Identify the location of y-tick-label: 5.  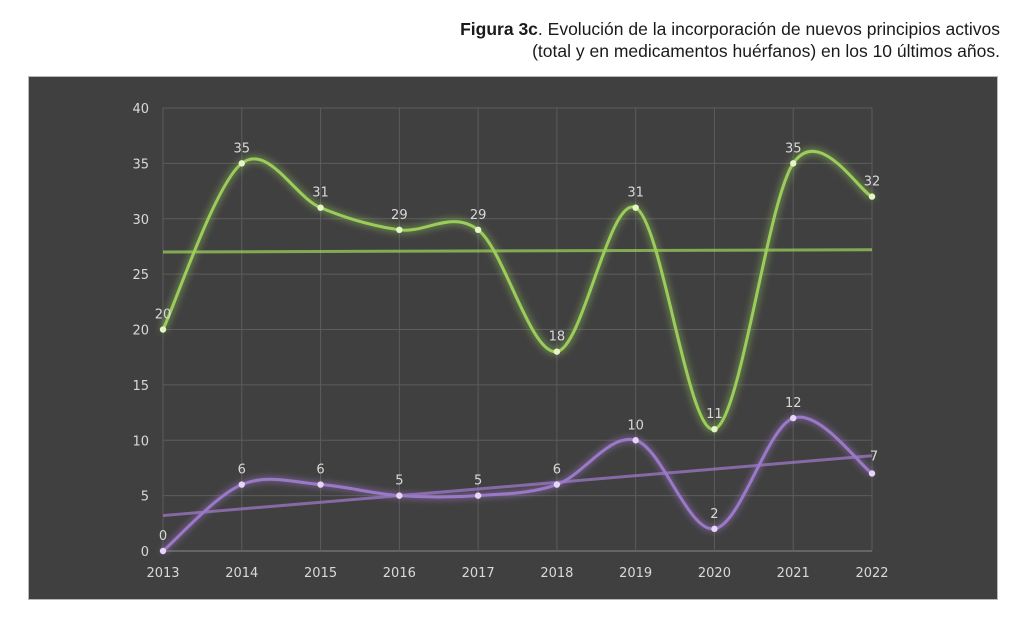
(145, 497).